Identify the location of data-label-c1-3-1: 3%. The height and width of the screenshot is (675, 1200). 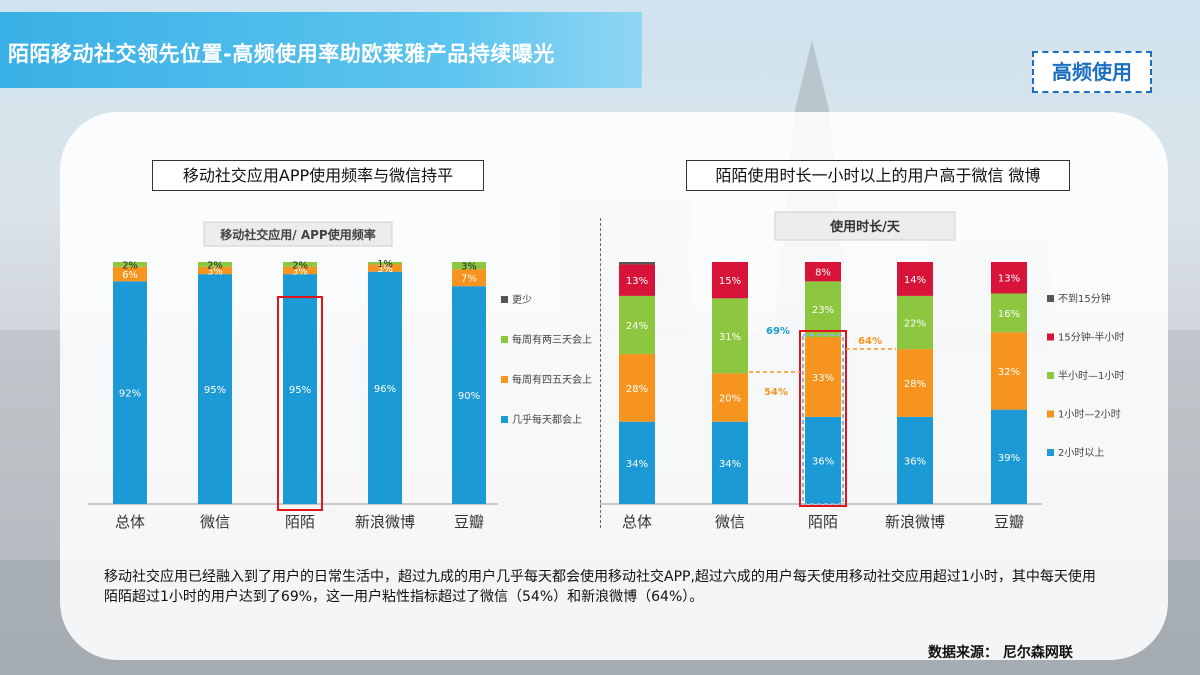
(385, 269).